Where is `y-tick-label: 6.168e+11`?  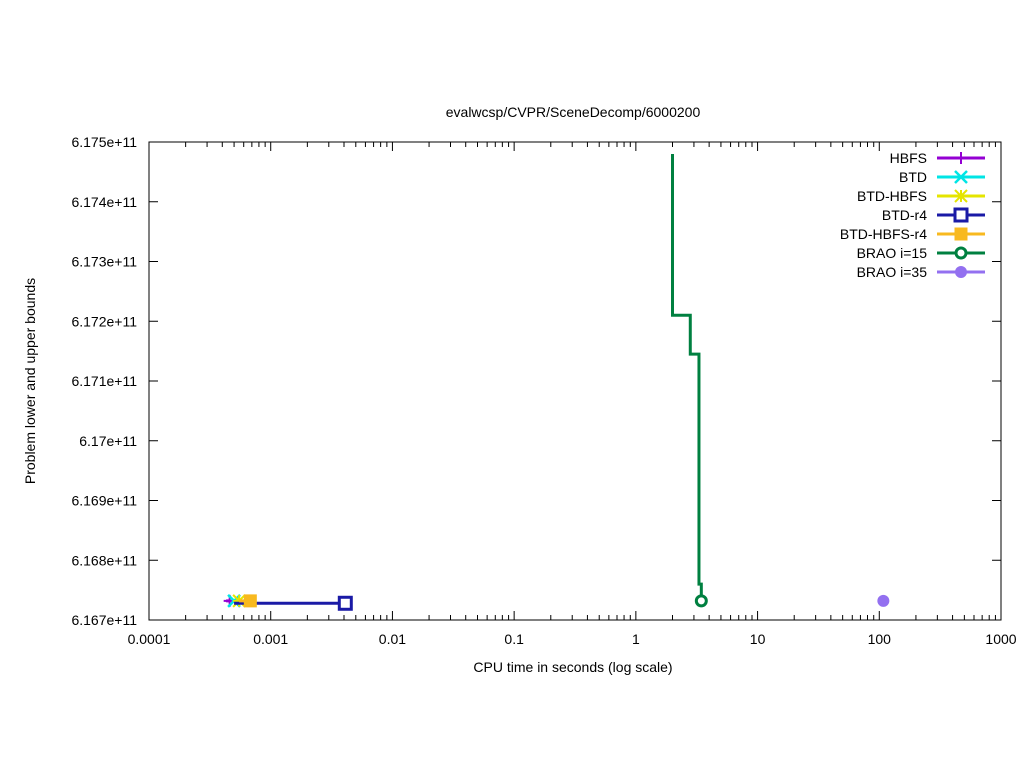
y-tick-label: 6.168e+11 is located at coordinates (104, 560).